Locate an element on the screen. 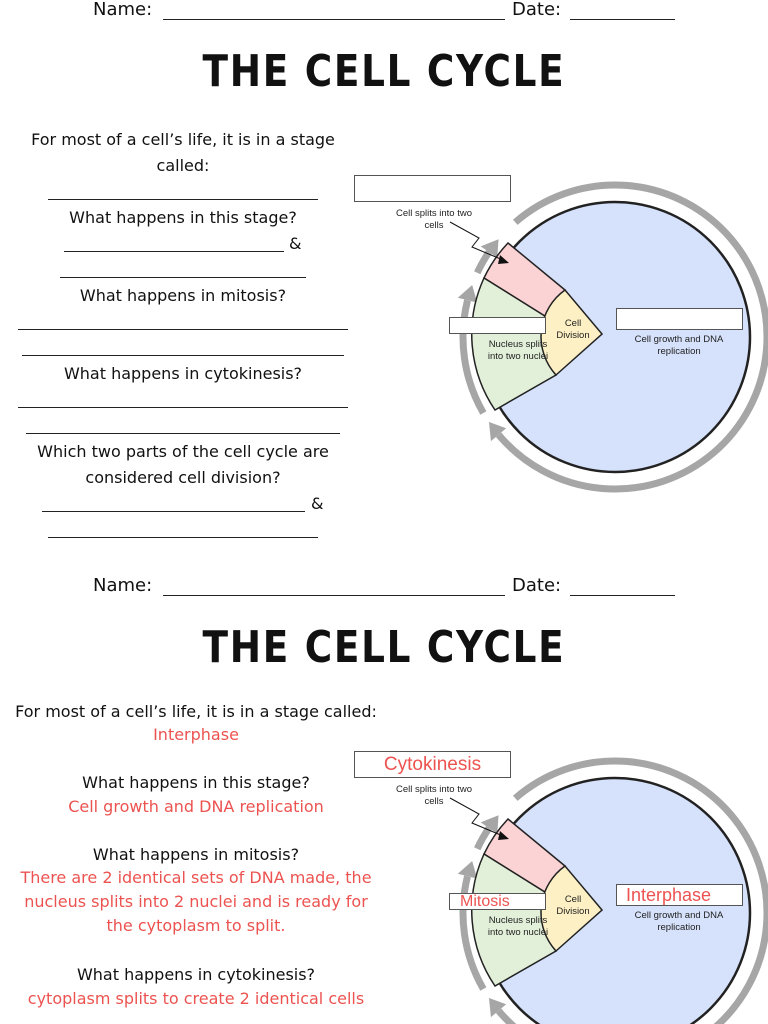 The width and height of the screenshot is (768, 1024). interphase-box: Interphase is located at coordinates (679, 895).